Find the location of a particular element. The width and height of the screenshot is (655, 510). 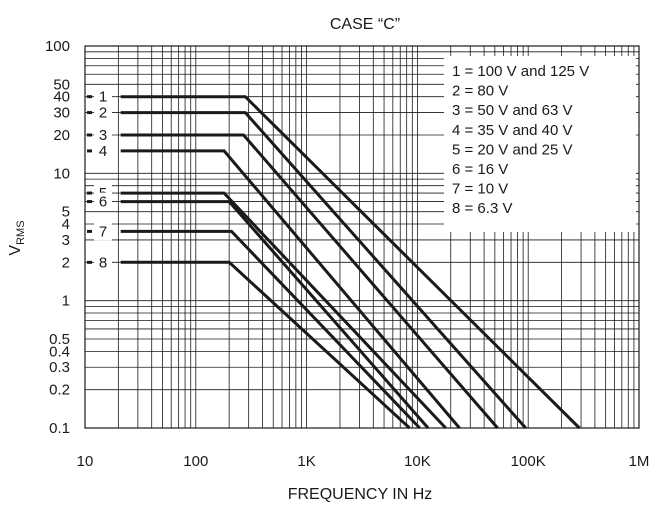

legend-entry-5: 5 = 20 V and 25 V is located at coordinates (512, 149).